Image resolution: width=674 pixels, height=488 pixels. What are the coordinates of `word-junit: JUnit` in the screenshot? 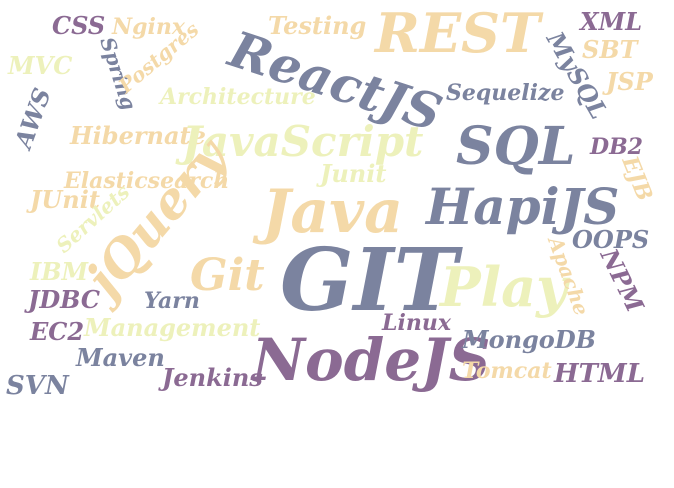 It's located at (63, 199).